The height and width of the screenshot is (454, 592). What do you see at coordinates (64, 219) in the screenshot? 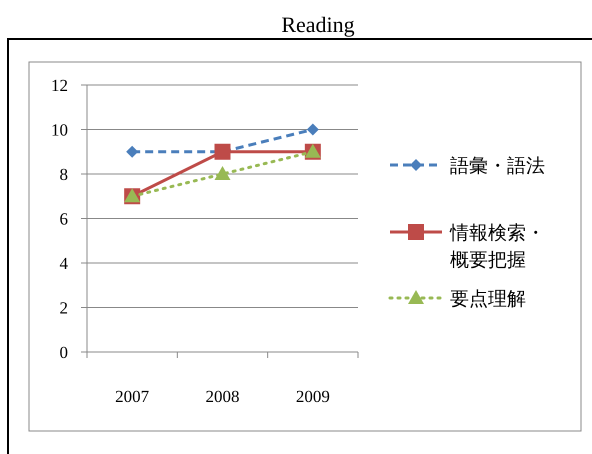
I see `y-tick-label: 6` at bounding box center [64, 219].